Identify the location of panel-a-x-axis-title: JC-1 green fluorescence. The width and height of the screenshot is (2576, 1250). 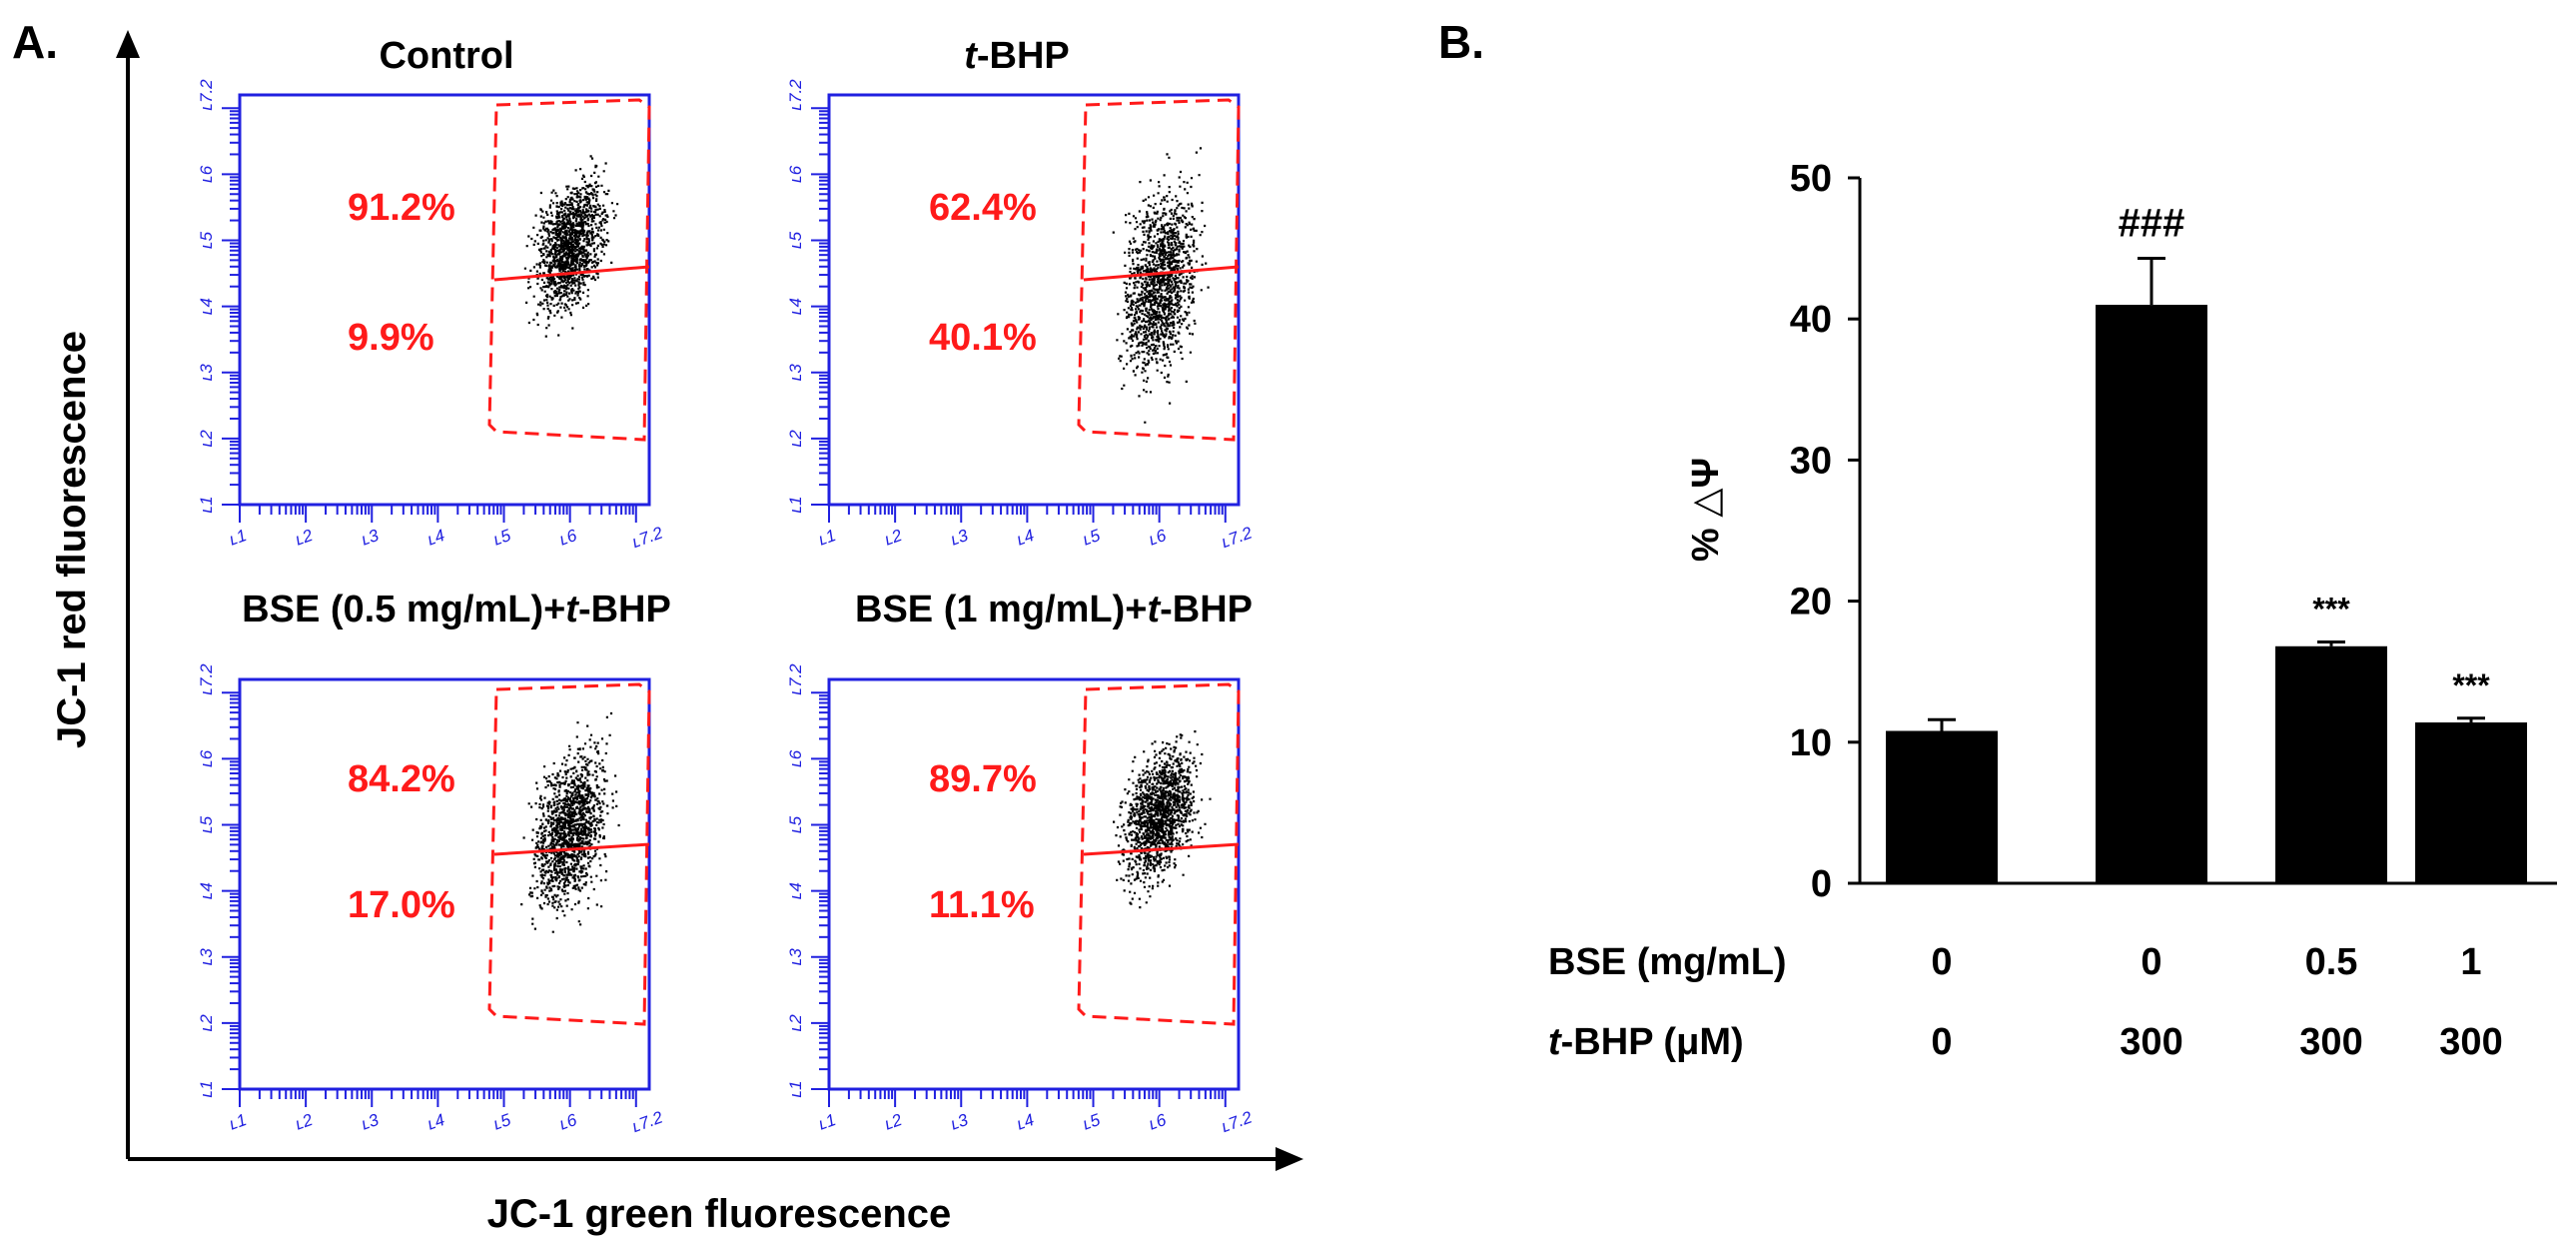
(720, 1214).